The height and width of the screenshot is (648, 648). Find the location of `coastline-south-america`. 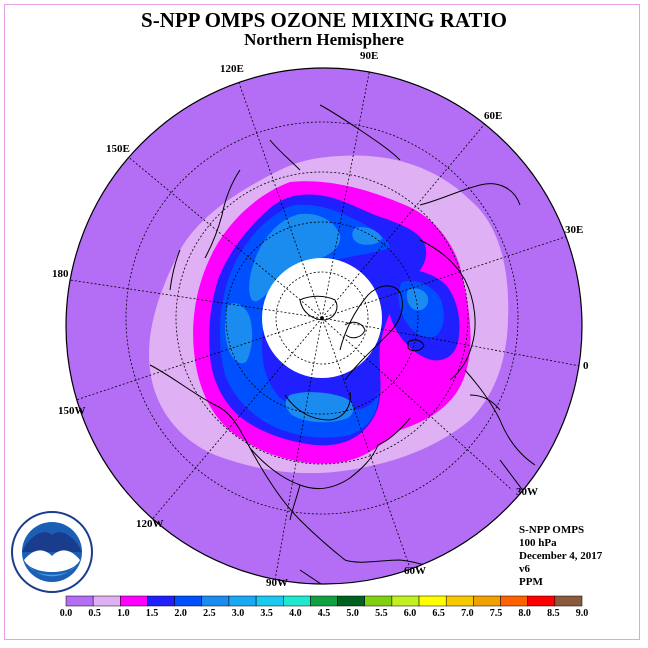

coastline-south-america is located at coordinates (322, 576).